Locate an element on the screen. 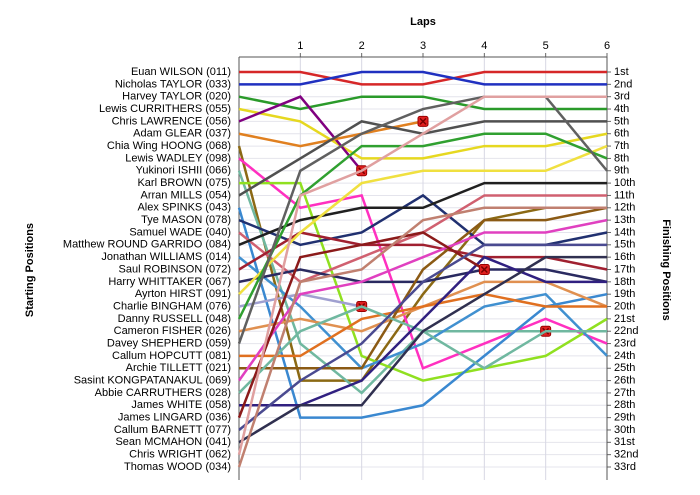  x-tick-label: 4 is located at coordinates (484, 46).